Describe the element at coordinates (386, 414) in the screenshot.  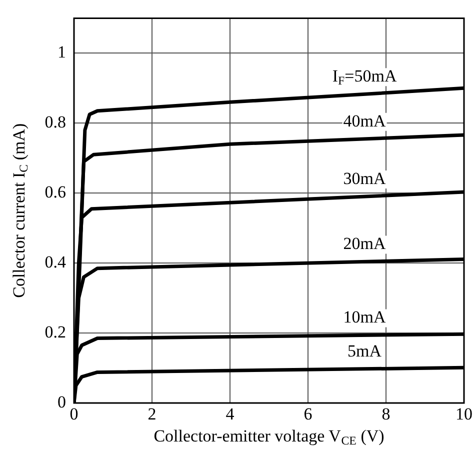
I see `x-tick-label: 8` at that location.